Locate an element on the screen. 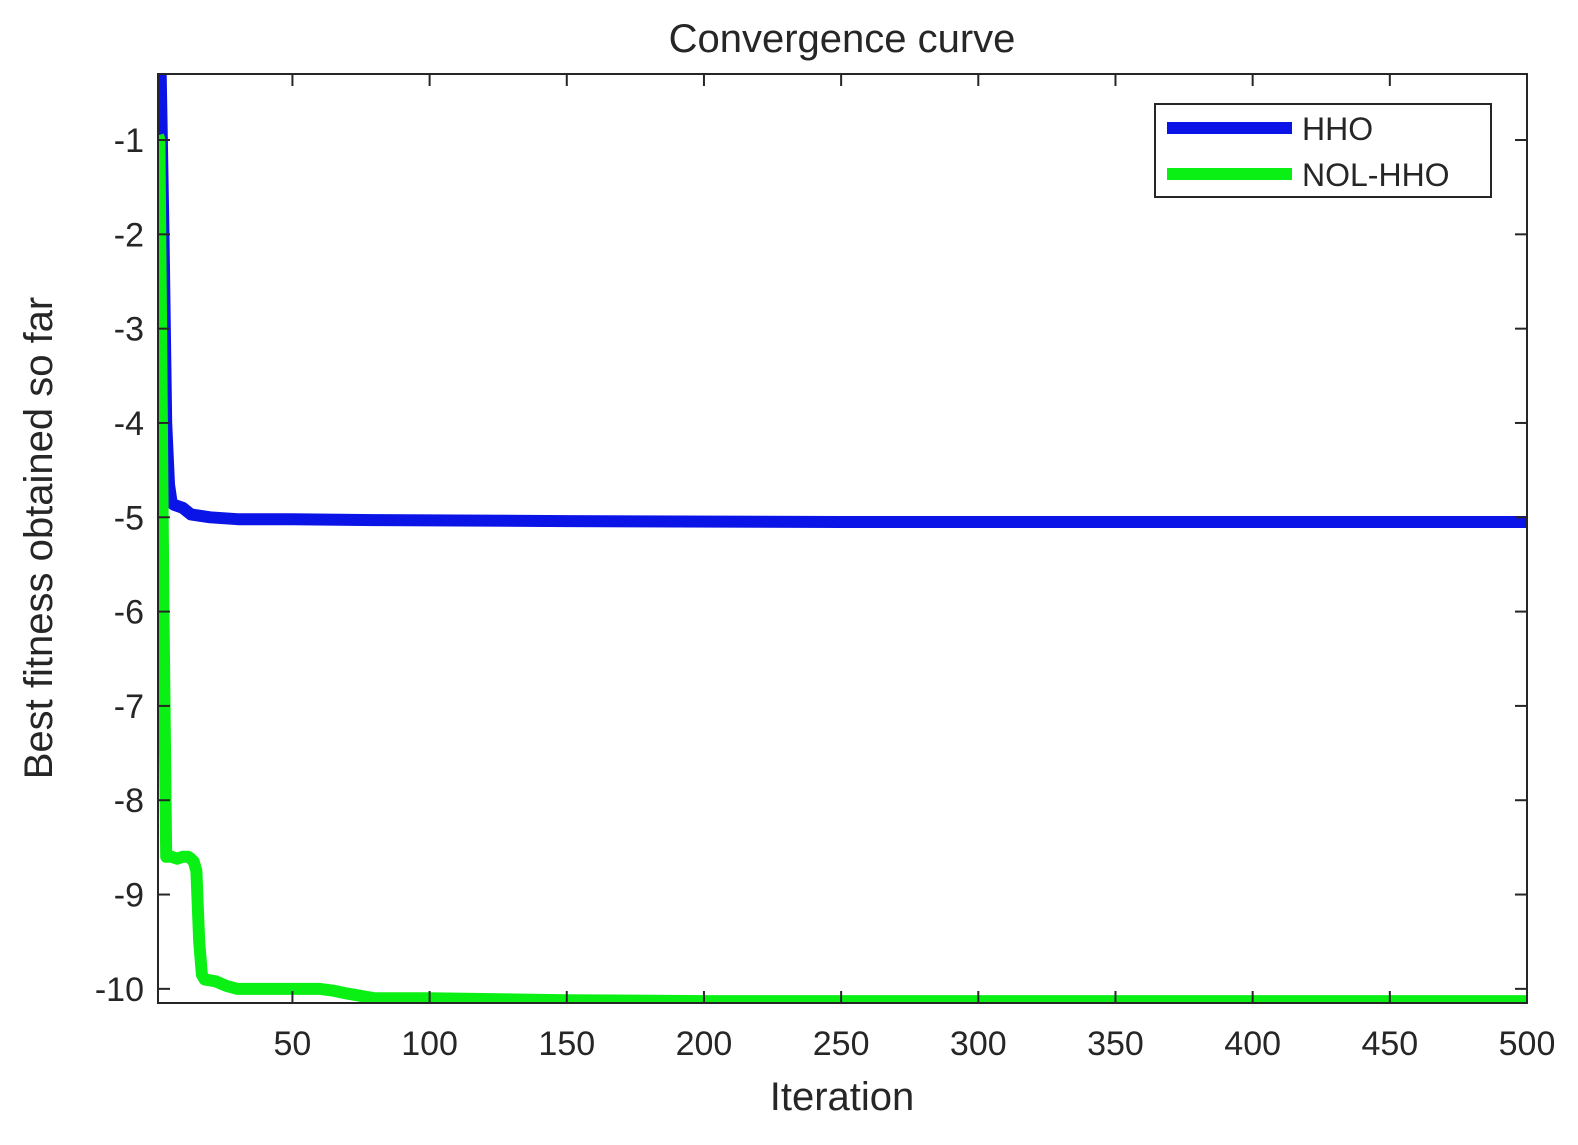  x-tick-label: 50 is located at coordinates (293, 1044).